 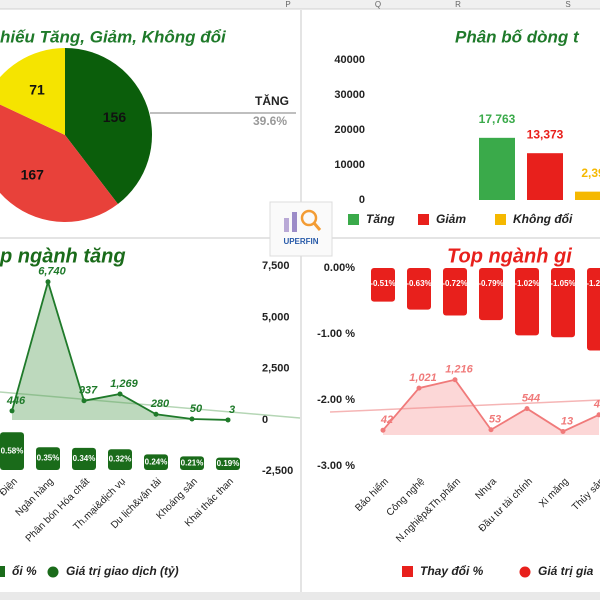 I want to click on bar-value-label: -0.72%, so click(x=454, y=283).